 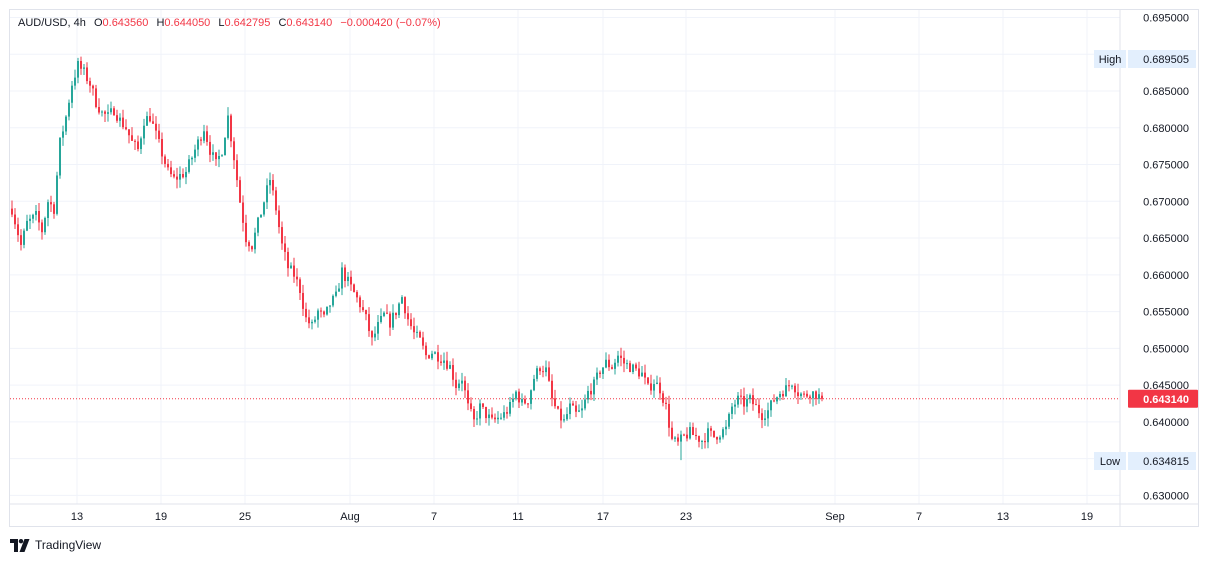 I want to click on low-badge-value: 0.634815, so click(x=1166, y=462).